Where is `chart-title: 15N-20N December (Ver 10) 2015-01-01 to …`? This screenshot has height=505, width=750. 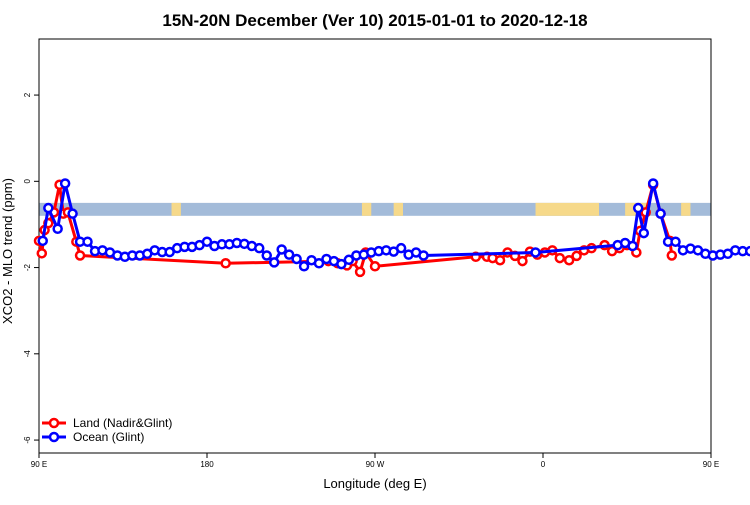 chart-title: 15N-20N December (Ver 10) 2015-01-01 to … is located at coordinates (374, 20).